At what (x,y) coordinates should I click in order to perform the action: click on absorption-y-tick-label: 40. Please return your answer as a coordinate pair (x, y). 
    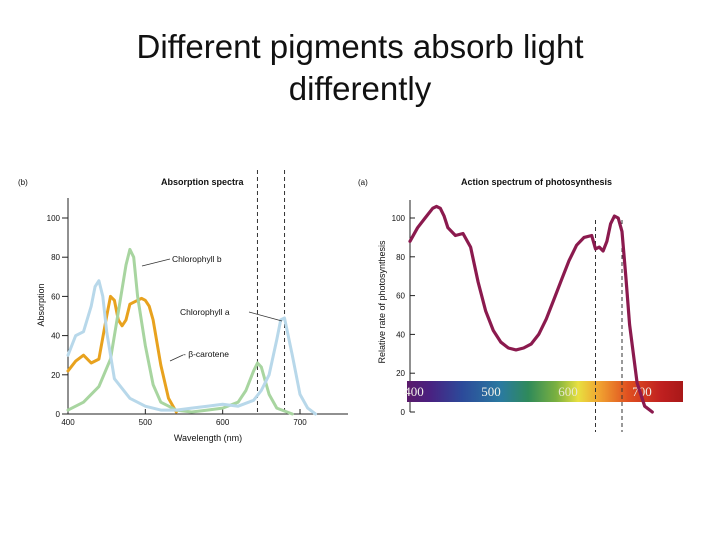
    Looking at the image, I should click on (55, 336).